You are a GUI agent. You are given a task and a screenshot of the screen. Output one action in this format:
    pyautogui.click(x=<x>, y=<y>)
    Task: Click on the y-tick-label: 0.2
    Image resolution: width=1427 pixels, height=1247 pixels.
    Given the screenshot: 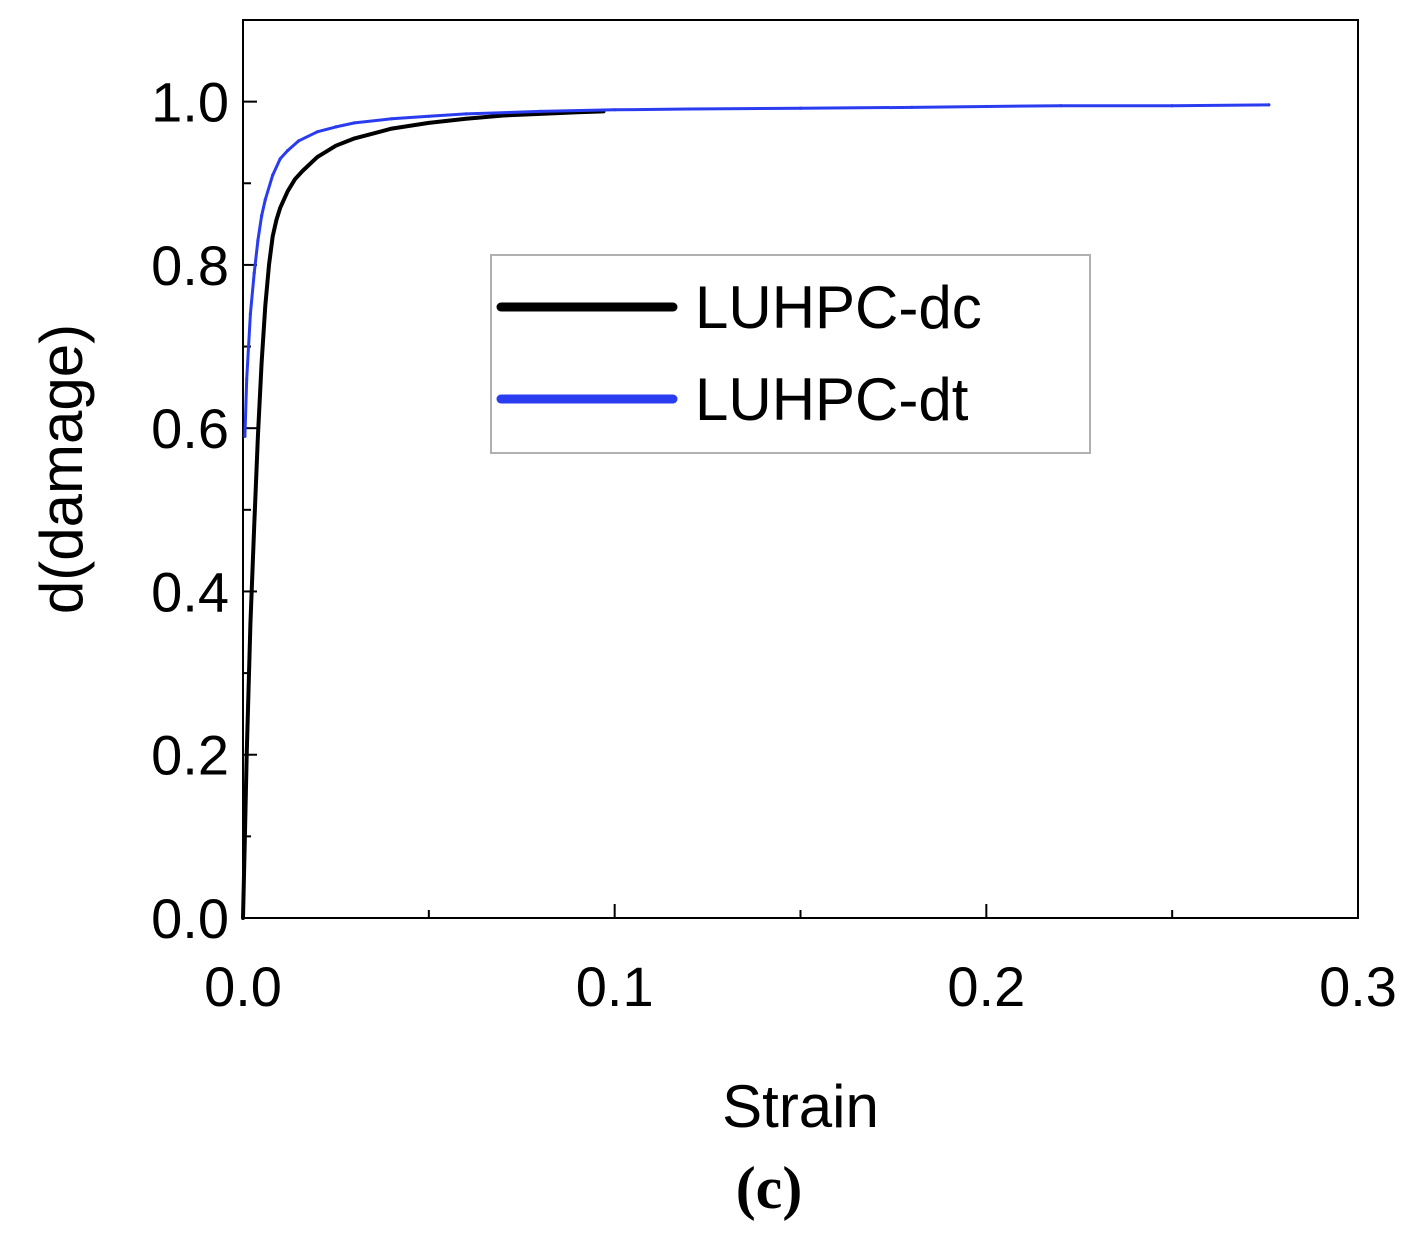 What is the action you would take?
    pyautogui.click(x=190, y=755)
    